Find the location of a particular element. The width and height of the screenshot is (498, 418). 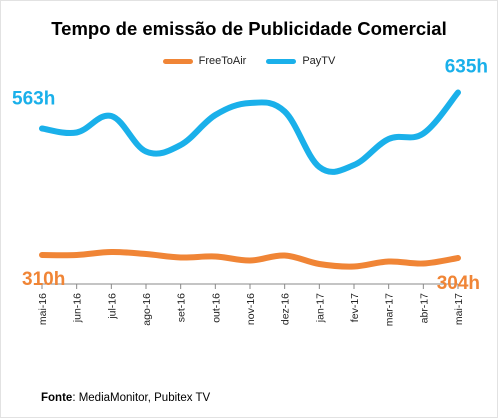

legend-label-paytv: PayTV is located at coordinates (319, 61).